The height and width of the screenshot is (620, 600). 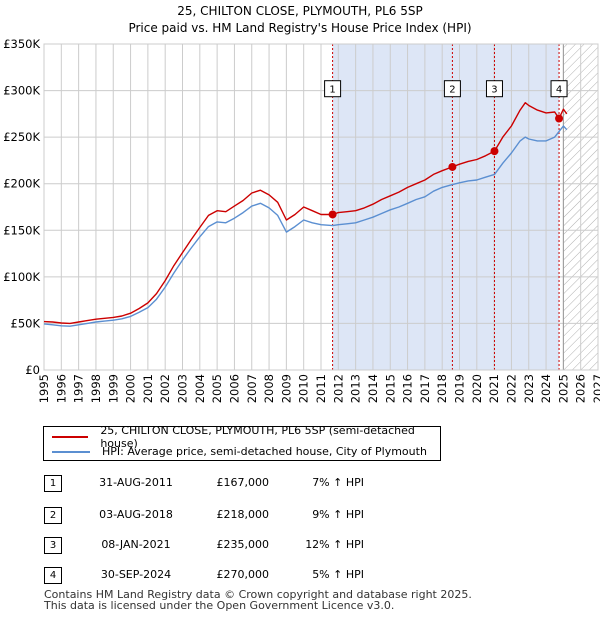 I want to click on y-tick-label: £250K, so click(x=21, y=137).